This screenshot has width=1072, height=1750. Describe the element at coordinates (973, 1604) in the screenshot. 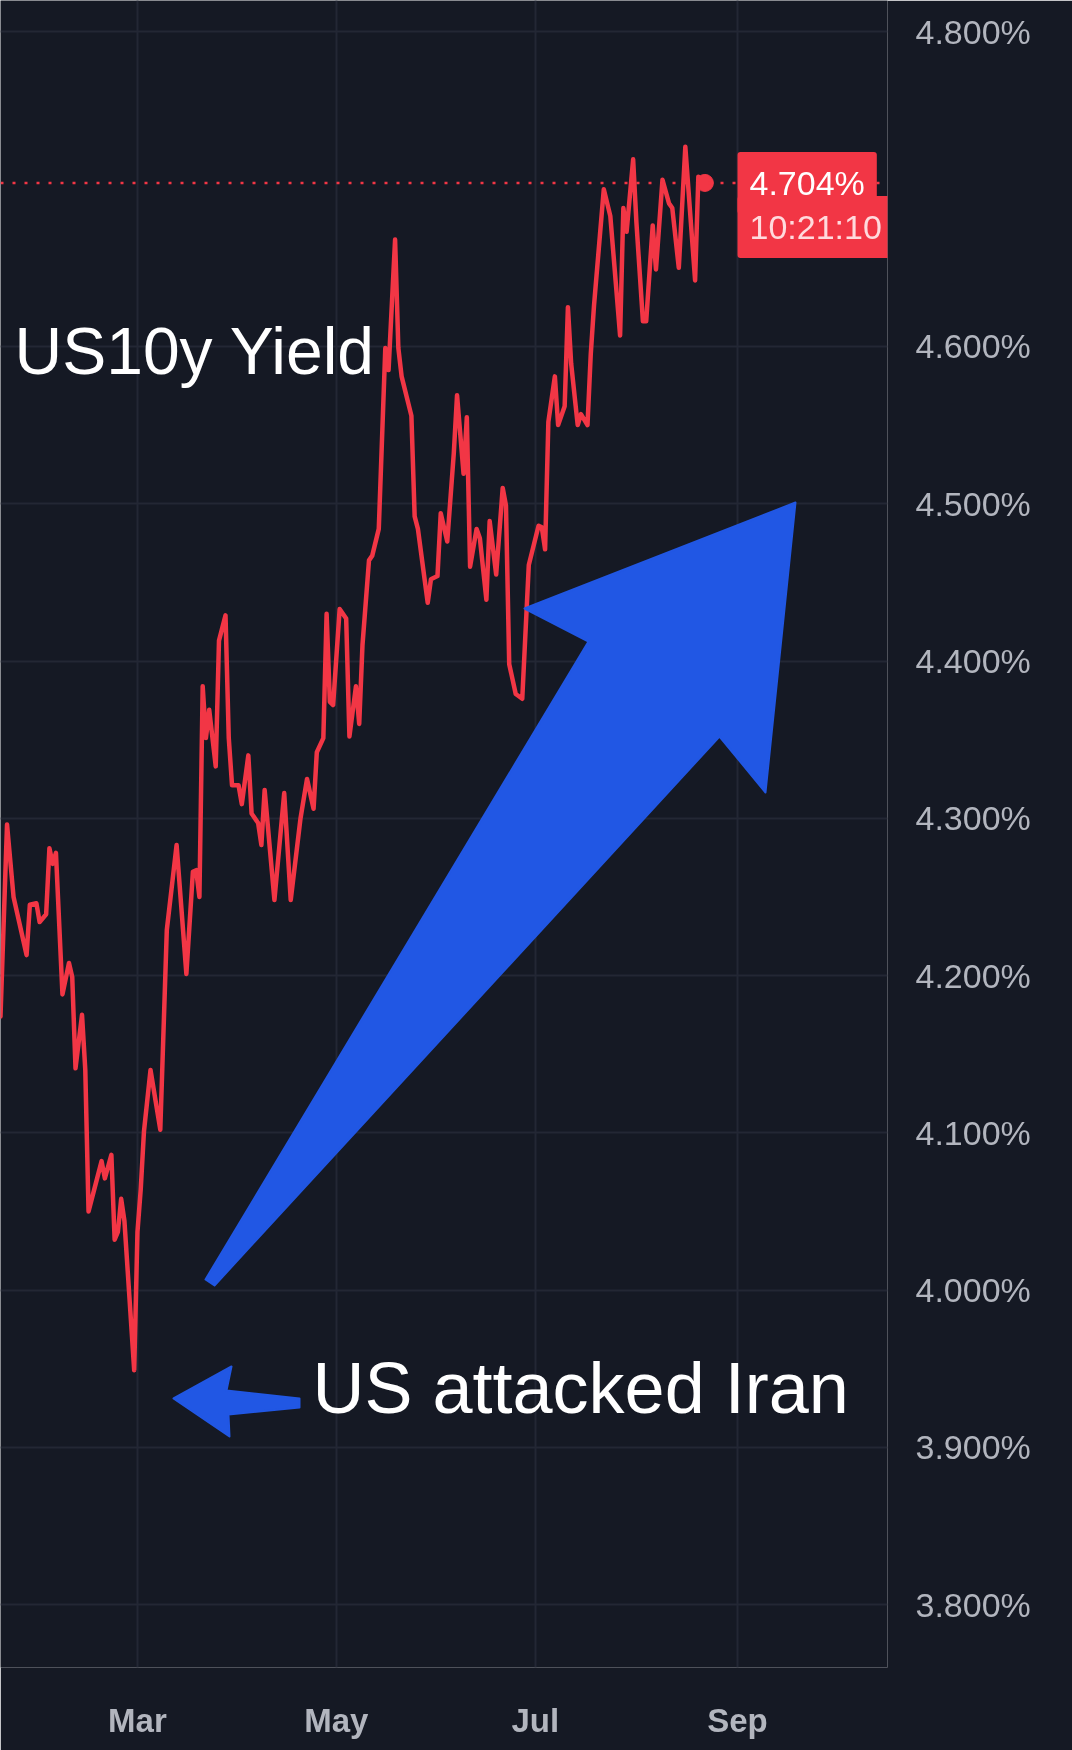

I see `y-tick-label: 3.800%` at that location.